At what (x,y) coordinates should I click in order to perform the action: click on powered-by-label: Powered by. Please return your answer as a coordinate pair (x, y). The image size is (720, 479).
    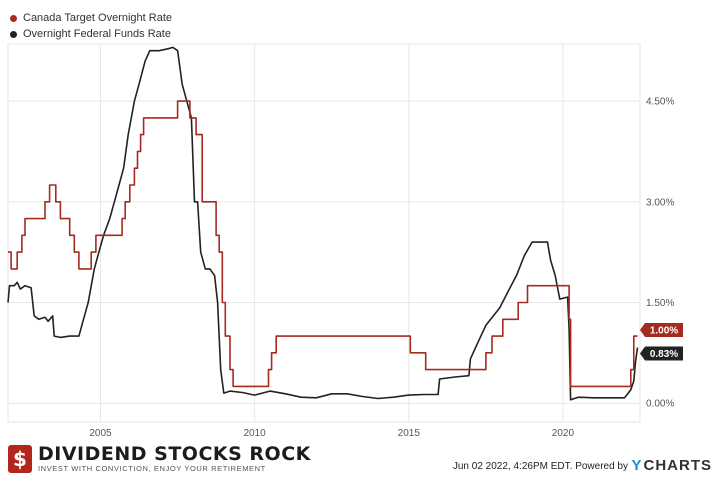
    Looking at the image, I should click on (601, 466).